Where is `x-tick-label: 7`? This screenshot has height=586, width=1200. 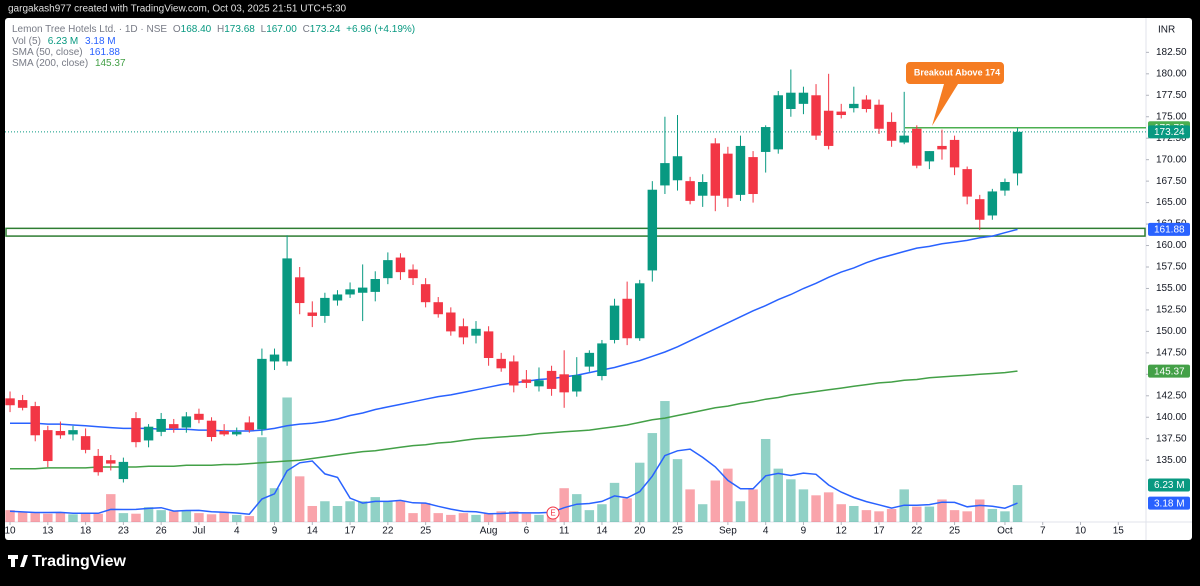
x-tick-label: 7 is located at coordinates (1043, 531).